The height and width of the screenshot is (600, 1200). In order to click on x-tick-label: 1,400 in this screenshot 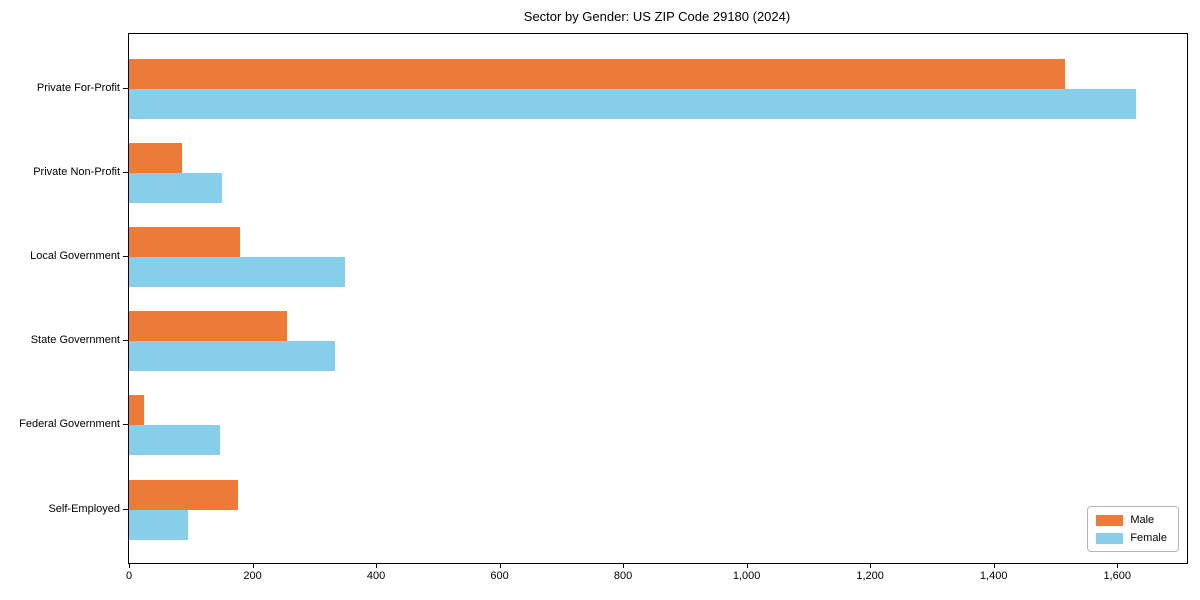, I will do `click(993, 576)`.